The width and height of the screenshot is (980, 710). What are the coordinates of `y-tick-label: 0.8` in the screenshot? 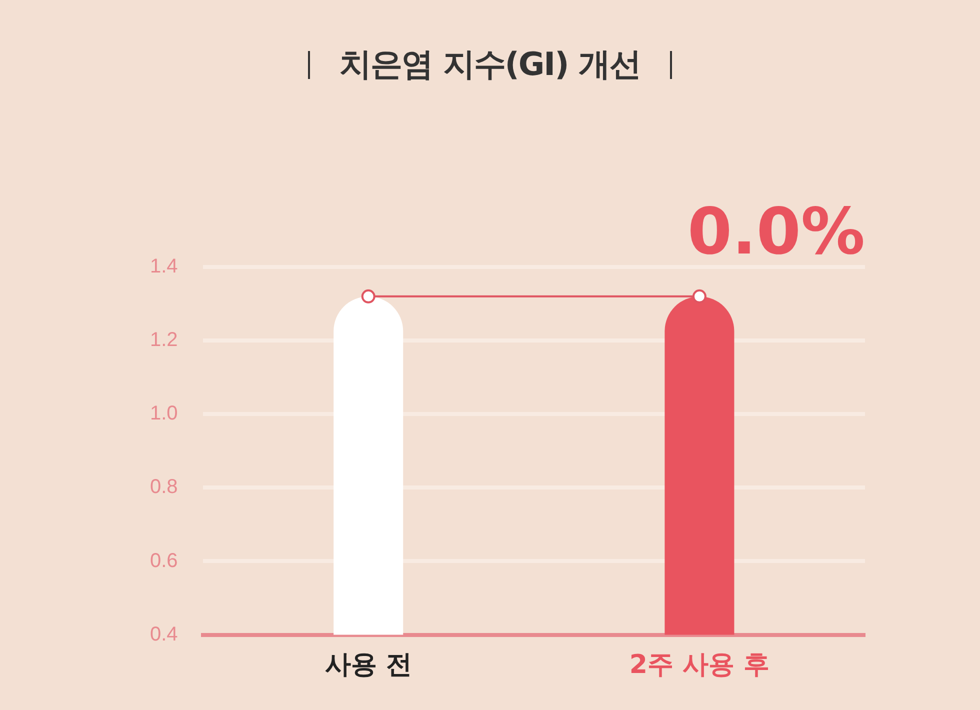 It's located at (164, 487).